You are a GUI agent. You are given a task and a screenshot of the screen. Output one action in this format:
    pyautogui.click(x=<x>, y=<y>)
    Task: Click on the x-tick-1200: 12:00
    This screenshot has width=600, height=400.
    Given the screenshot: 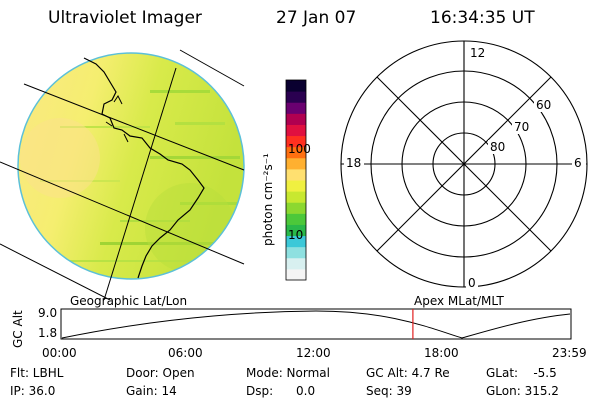 What is the action you would take?
    pyautogui.click(x=313, y=353)
    